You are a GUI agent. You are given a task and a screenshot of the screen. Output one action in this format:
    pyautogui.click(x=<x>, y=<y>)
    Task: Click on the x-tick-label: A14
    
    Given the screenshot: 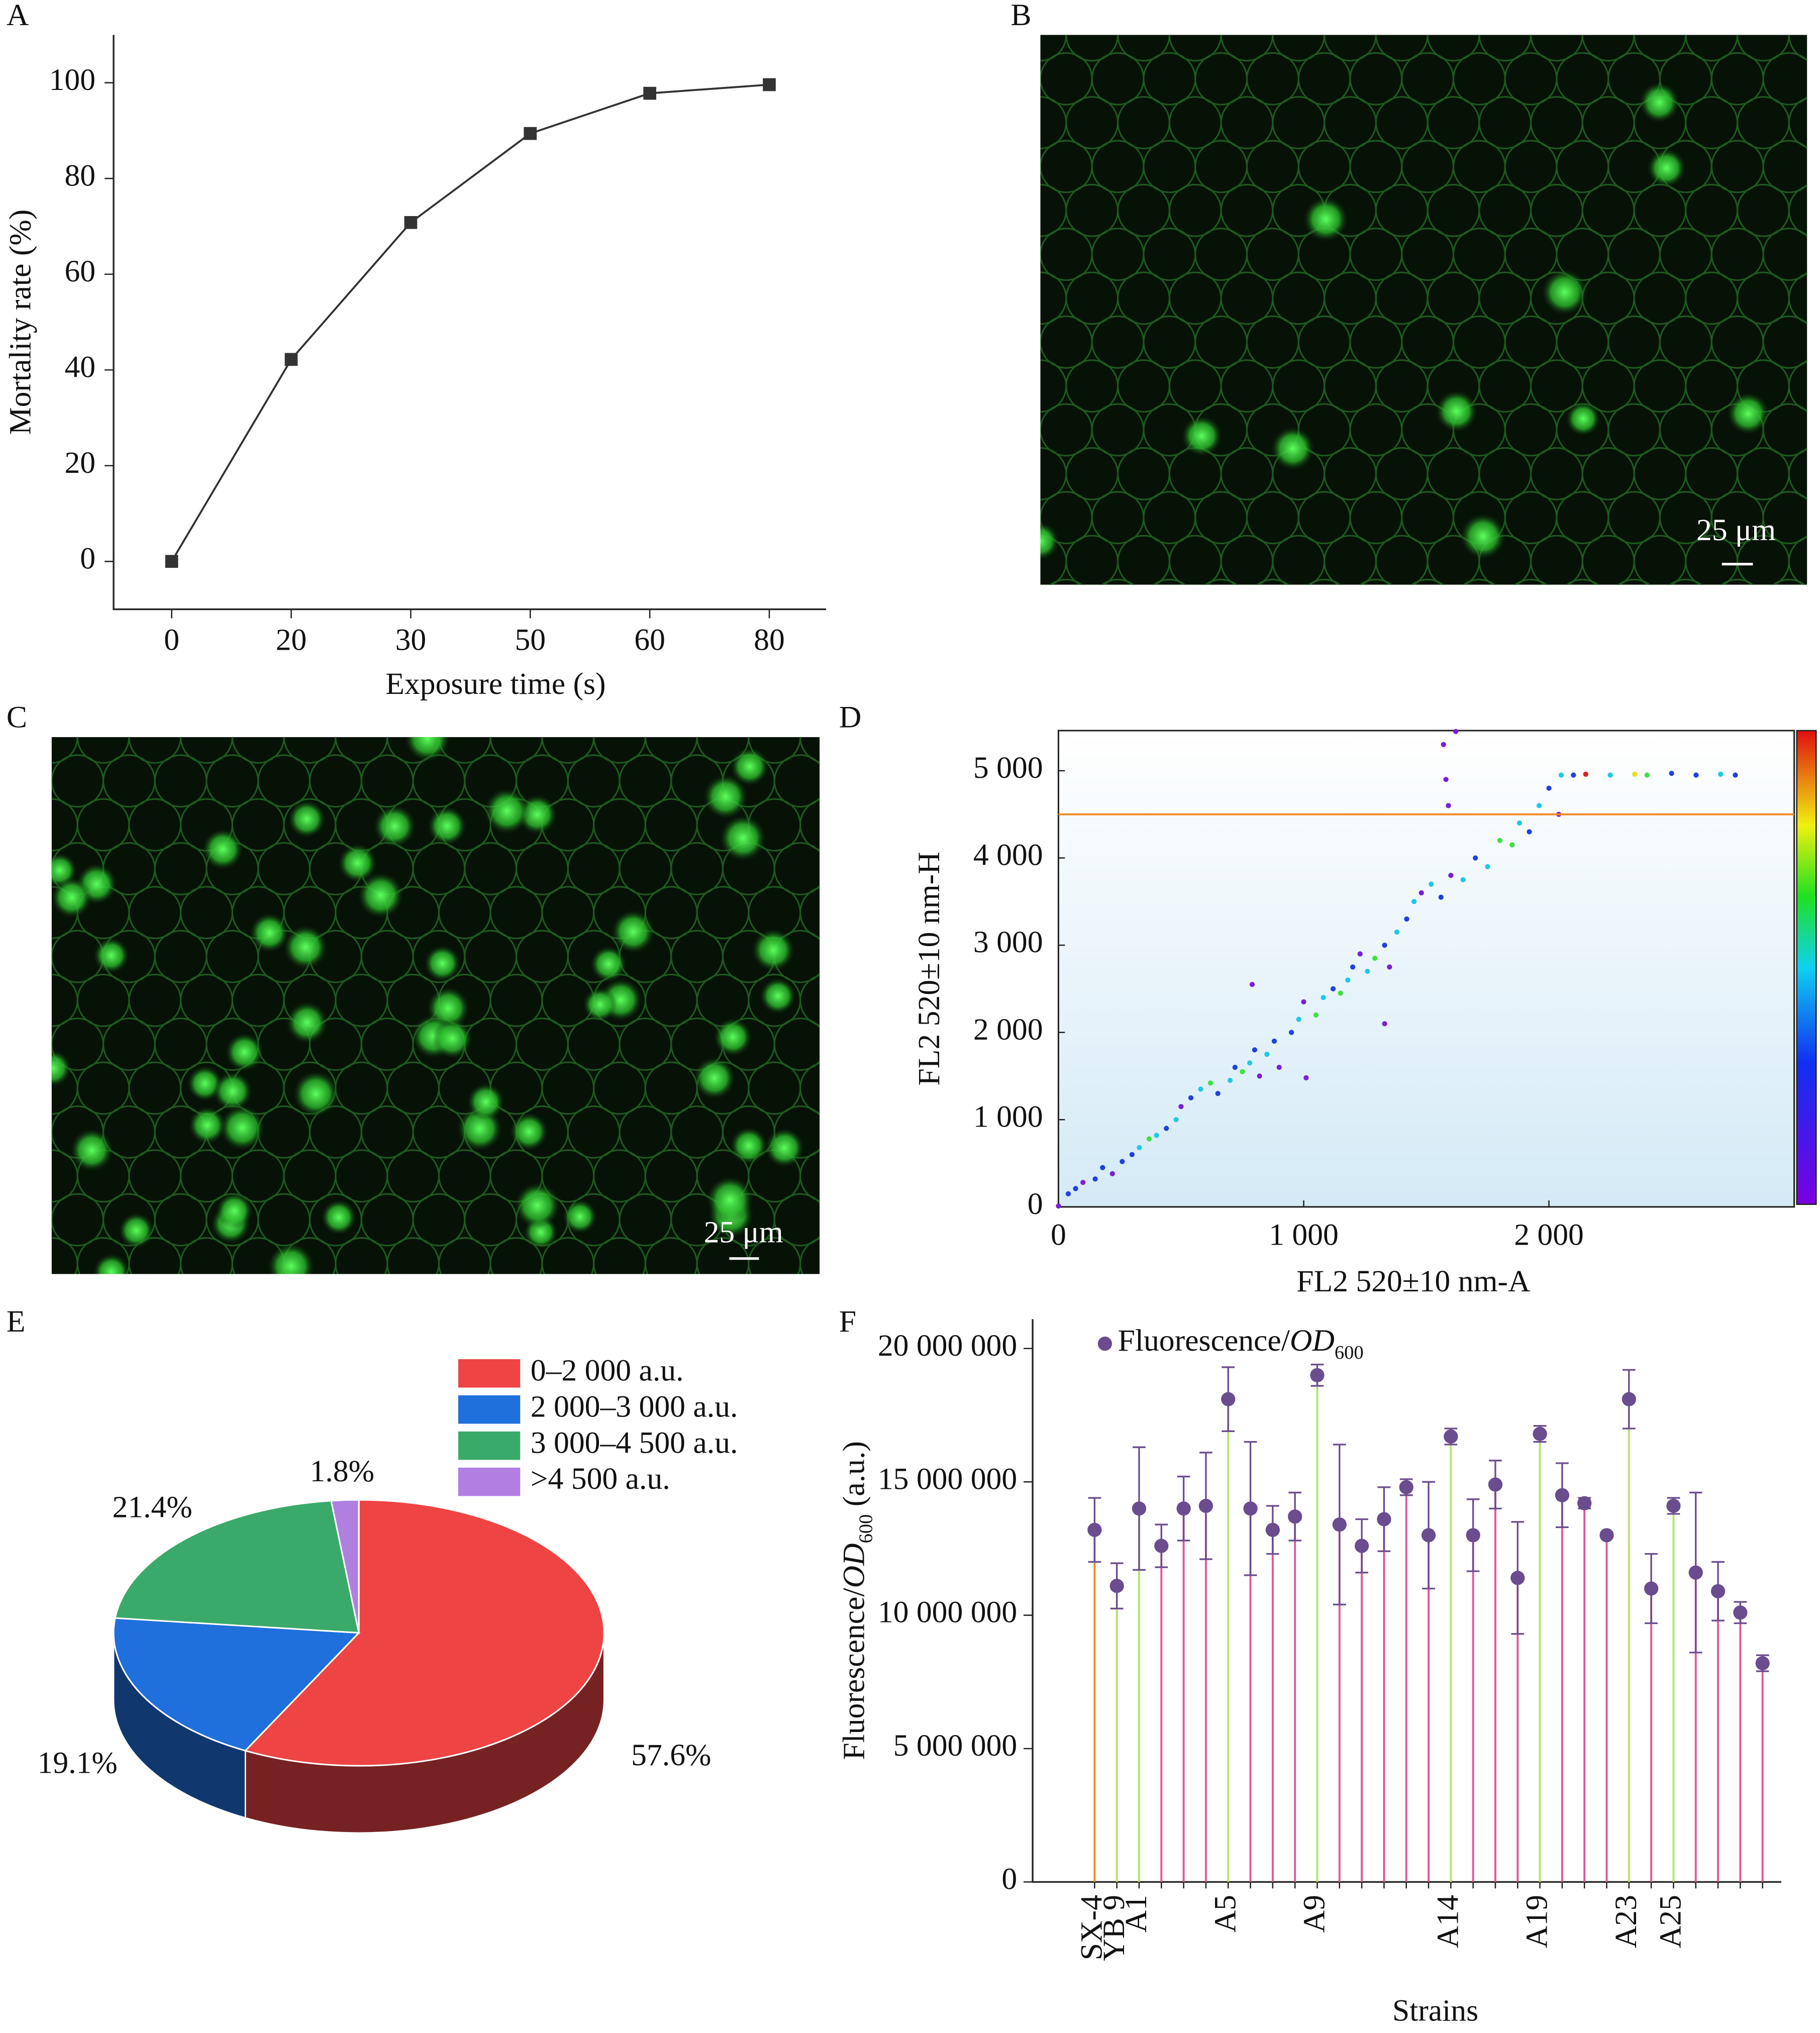 What is the action you would take?
    pyautogui.click(x=1448, y=1921)
    